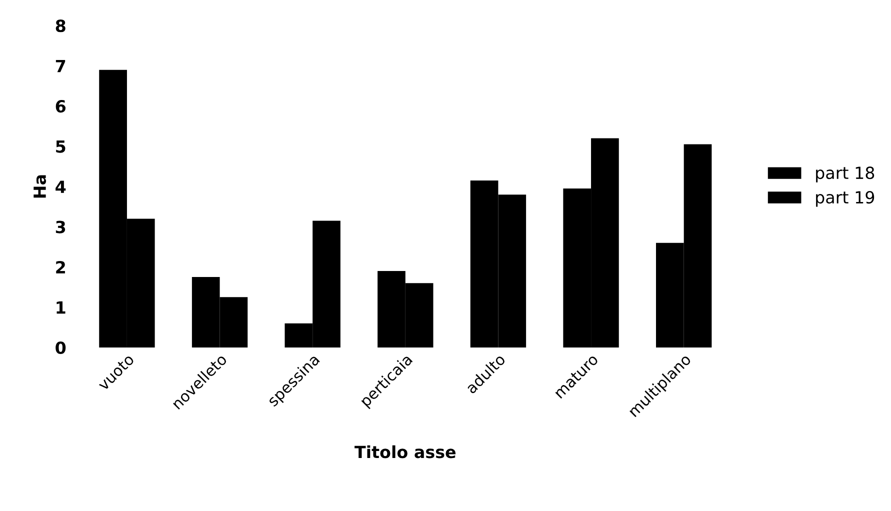  I want to click on y-tick-label: 0, so click(61, 347).